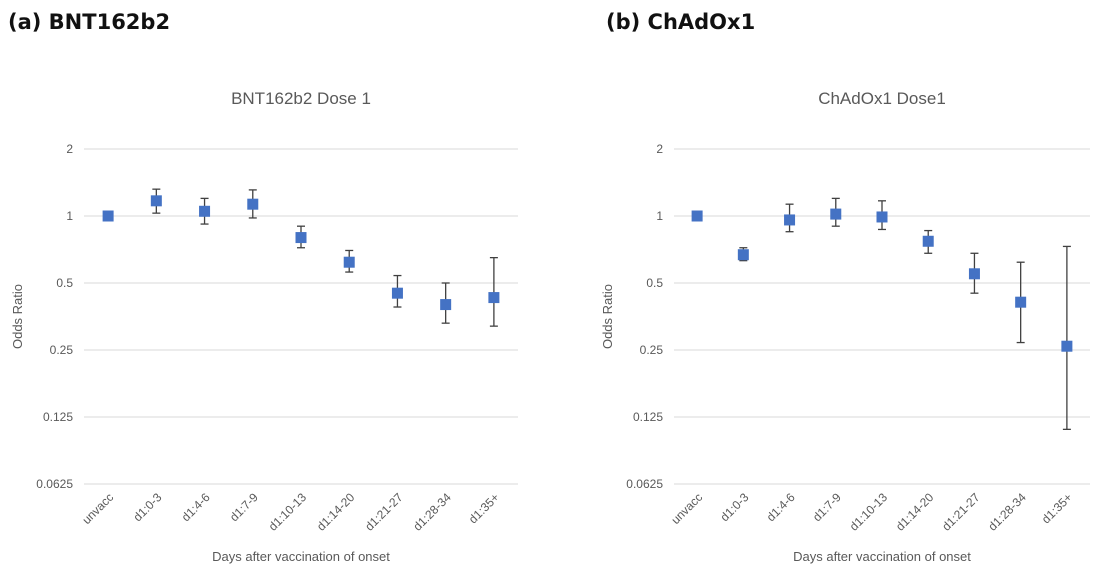  Describe the element at coordinates (681, 22) in the screenshot. I see `panel-label-b: (b) ChAdOx1` at that location.